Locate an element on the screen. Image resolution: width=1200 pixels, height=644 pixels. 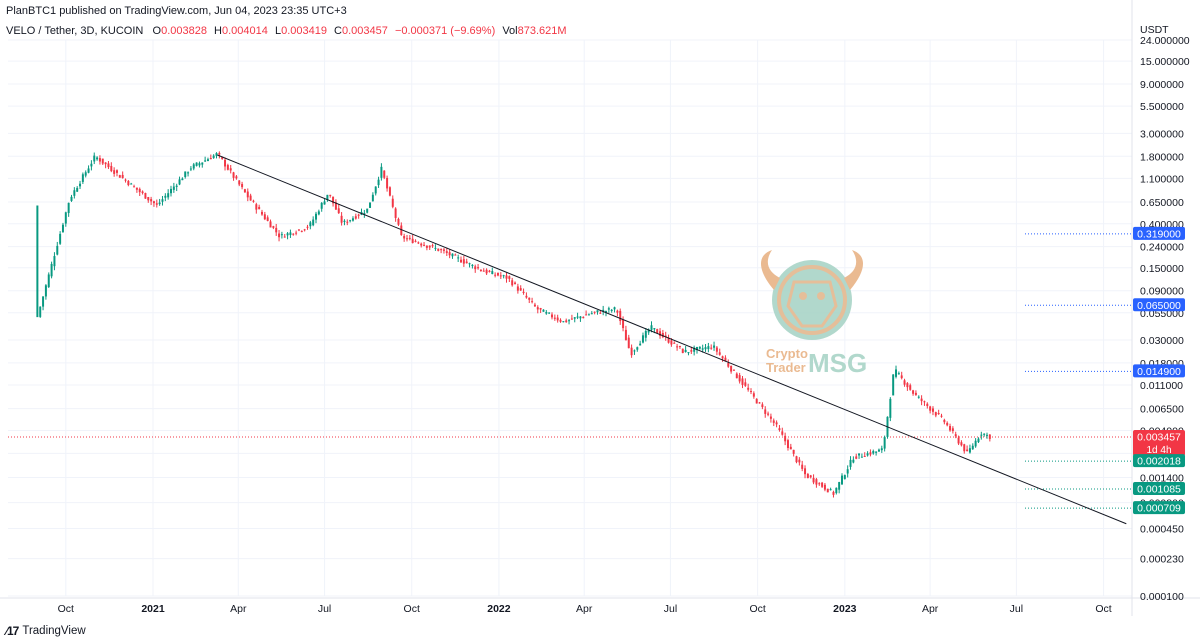
x-tick-label: 2022 is located at coordinates (499, 609).